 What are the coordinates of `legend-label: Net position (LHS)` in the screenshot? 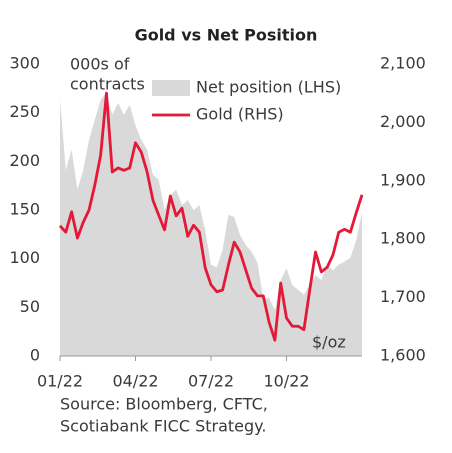 It's located at (268, 87).